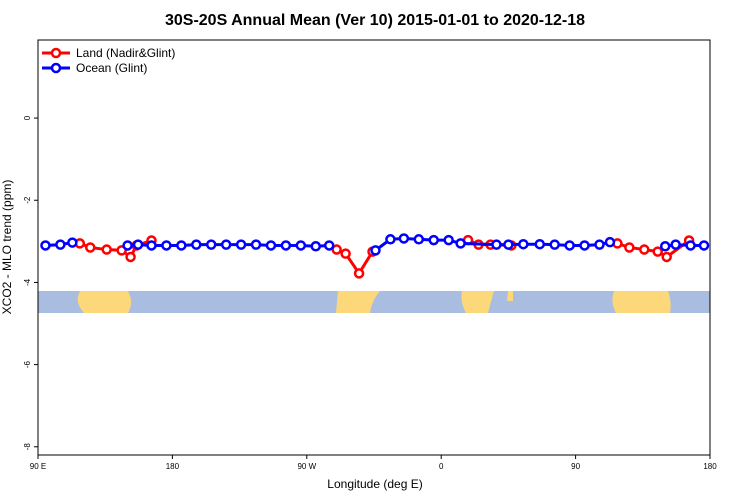 This screenshot has width=750, height=500. Describe the element at coordinates (111, 68) in the screenshot. I see `legend-label: Ocean (Glint)` at that location.